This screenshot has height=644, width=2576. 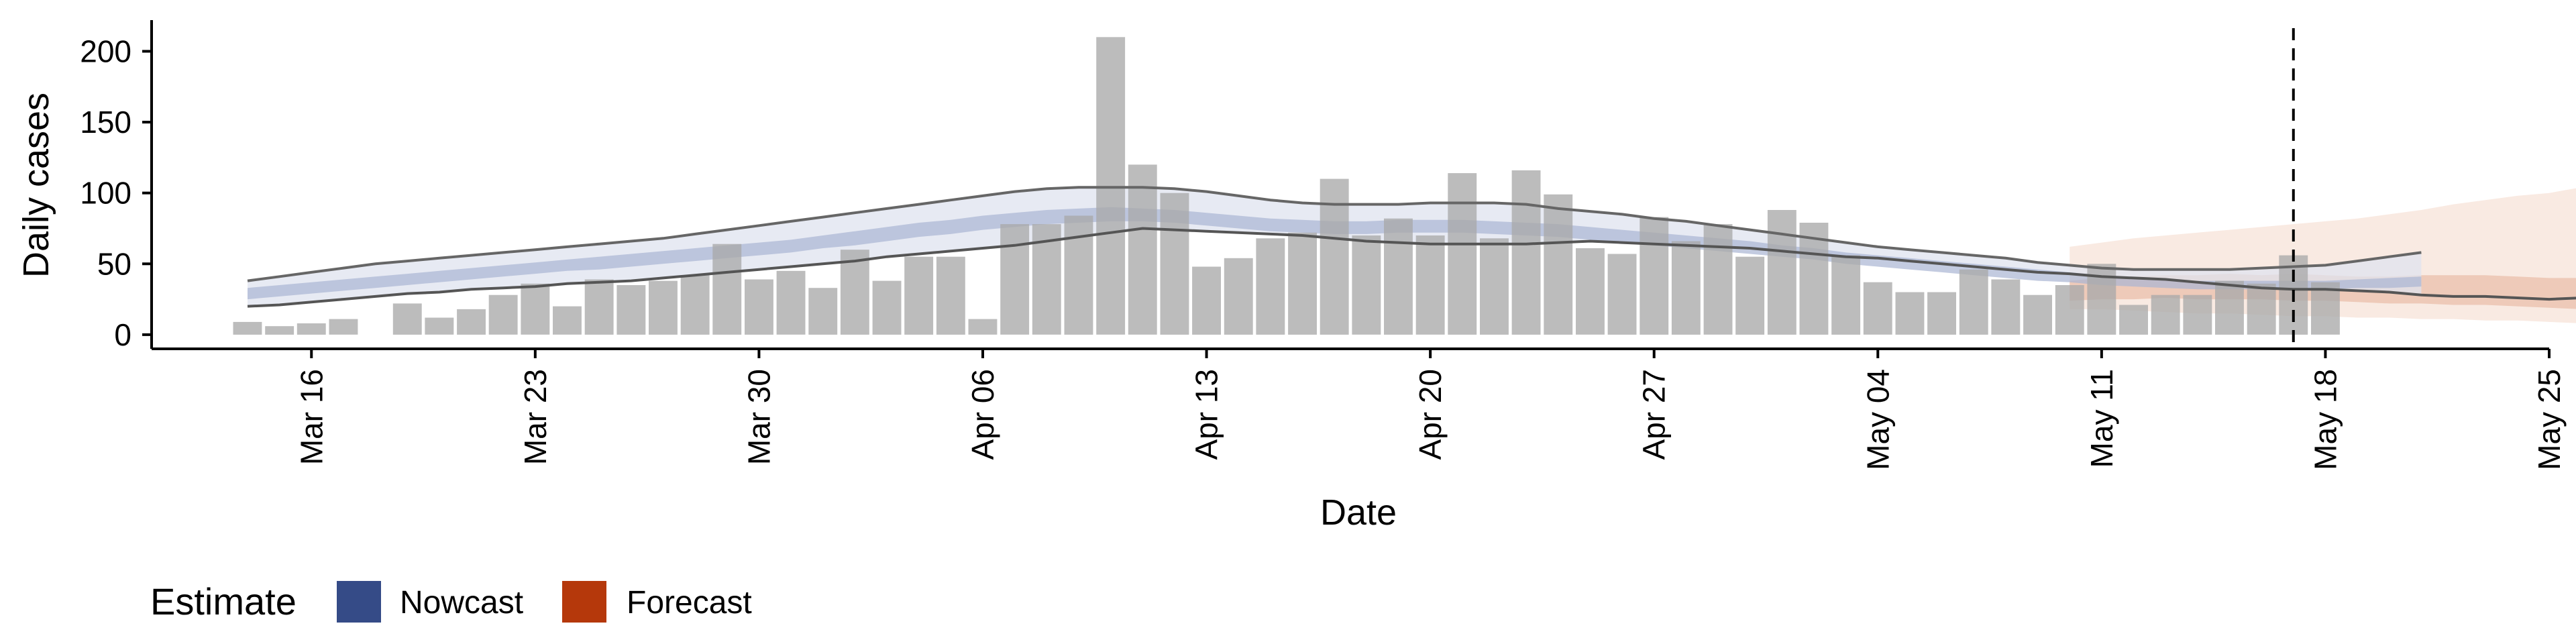 What do you see at coordinates (1206, 414) in the screenshot?
I see `x-tick-label: Apr 13` at bounding box center [1206, 414].